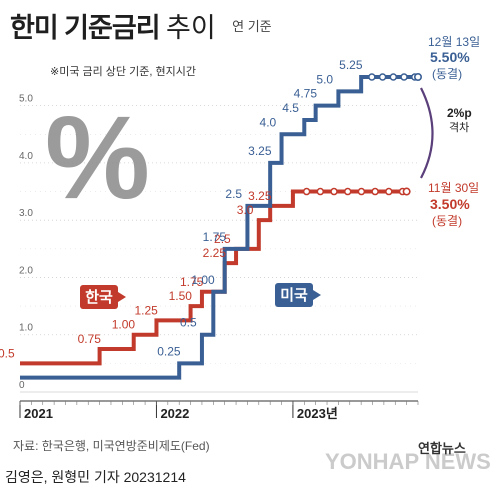  What do you see at coordinates (324, 79) in the screenshot?
I see `data-label: 5.0` at bounding box center [324, 79].